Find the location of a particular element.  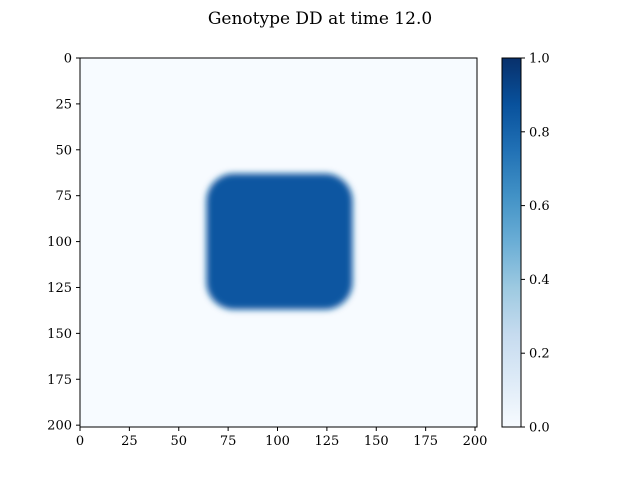

colorbar-tick-label: 0.4 is located at coordinates (539, 280).